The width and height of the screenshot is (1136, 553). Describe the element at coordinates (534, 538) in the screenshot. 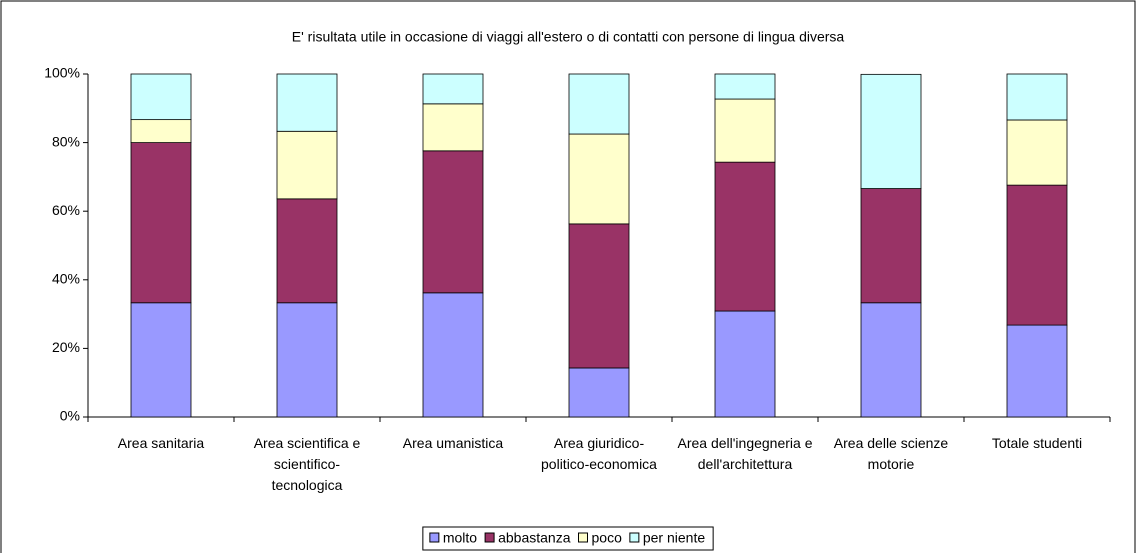

I see `legend-label: abbastanza` at that location.